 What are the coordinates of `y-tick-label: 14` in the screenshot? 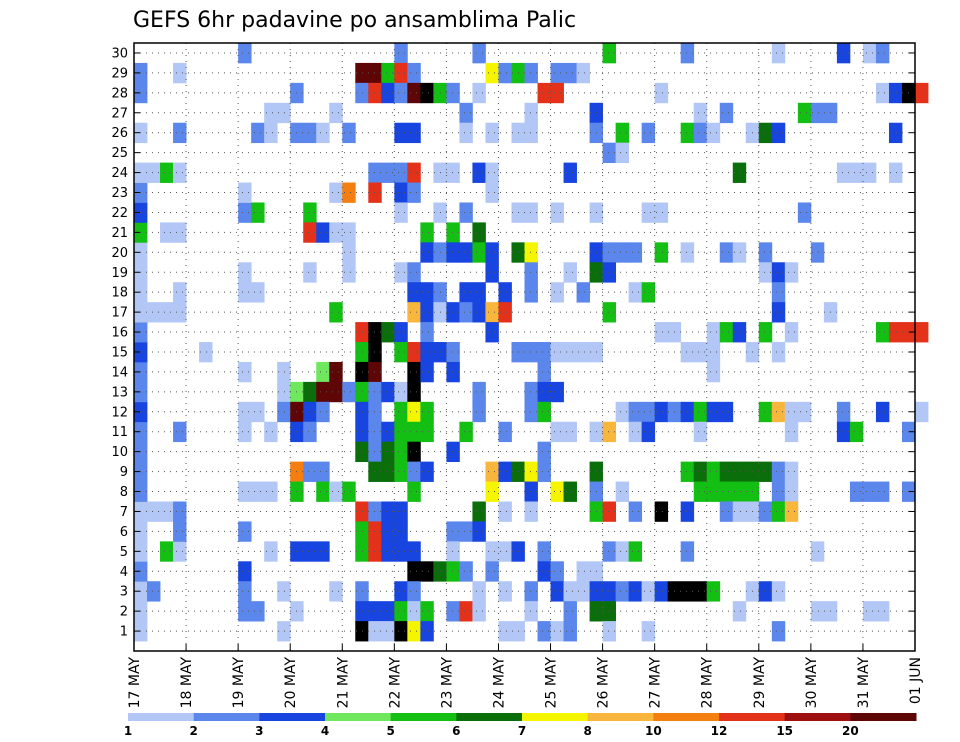 It's located at (119, 372).